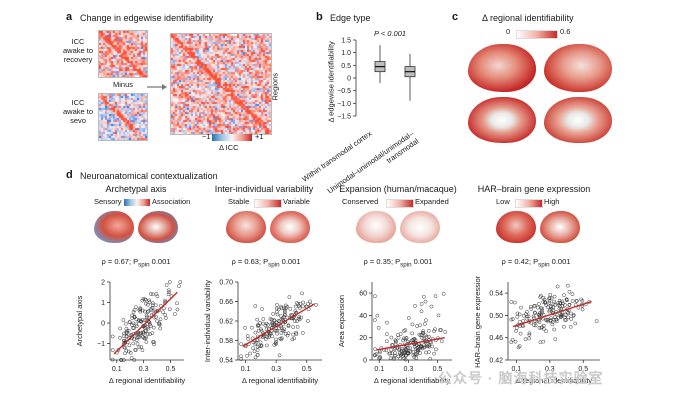  I want to click on panel-a-title: Change in edgewise identifiability, so click(147, 18).